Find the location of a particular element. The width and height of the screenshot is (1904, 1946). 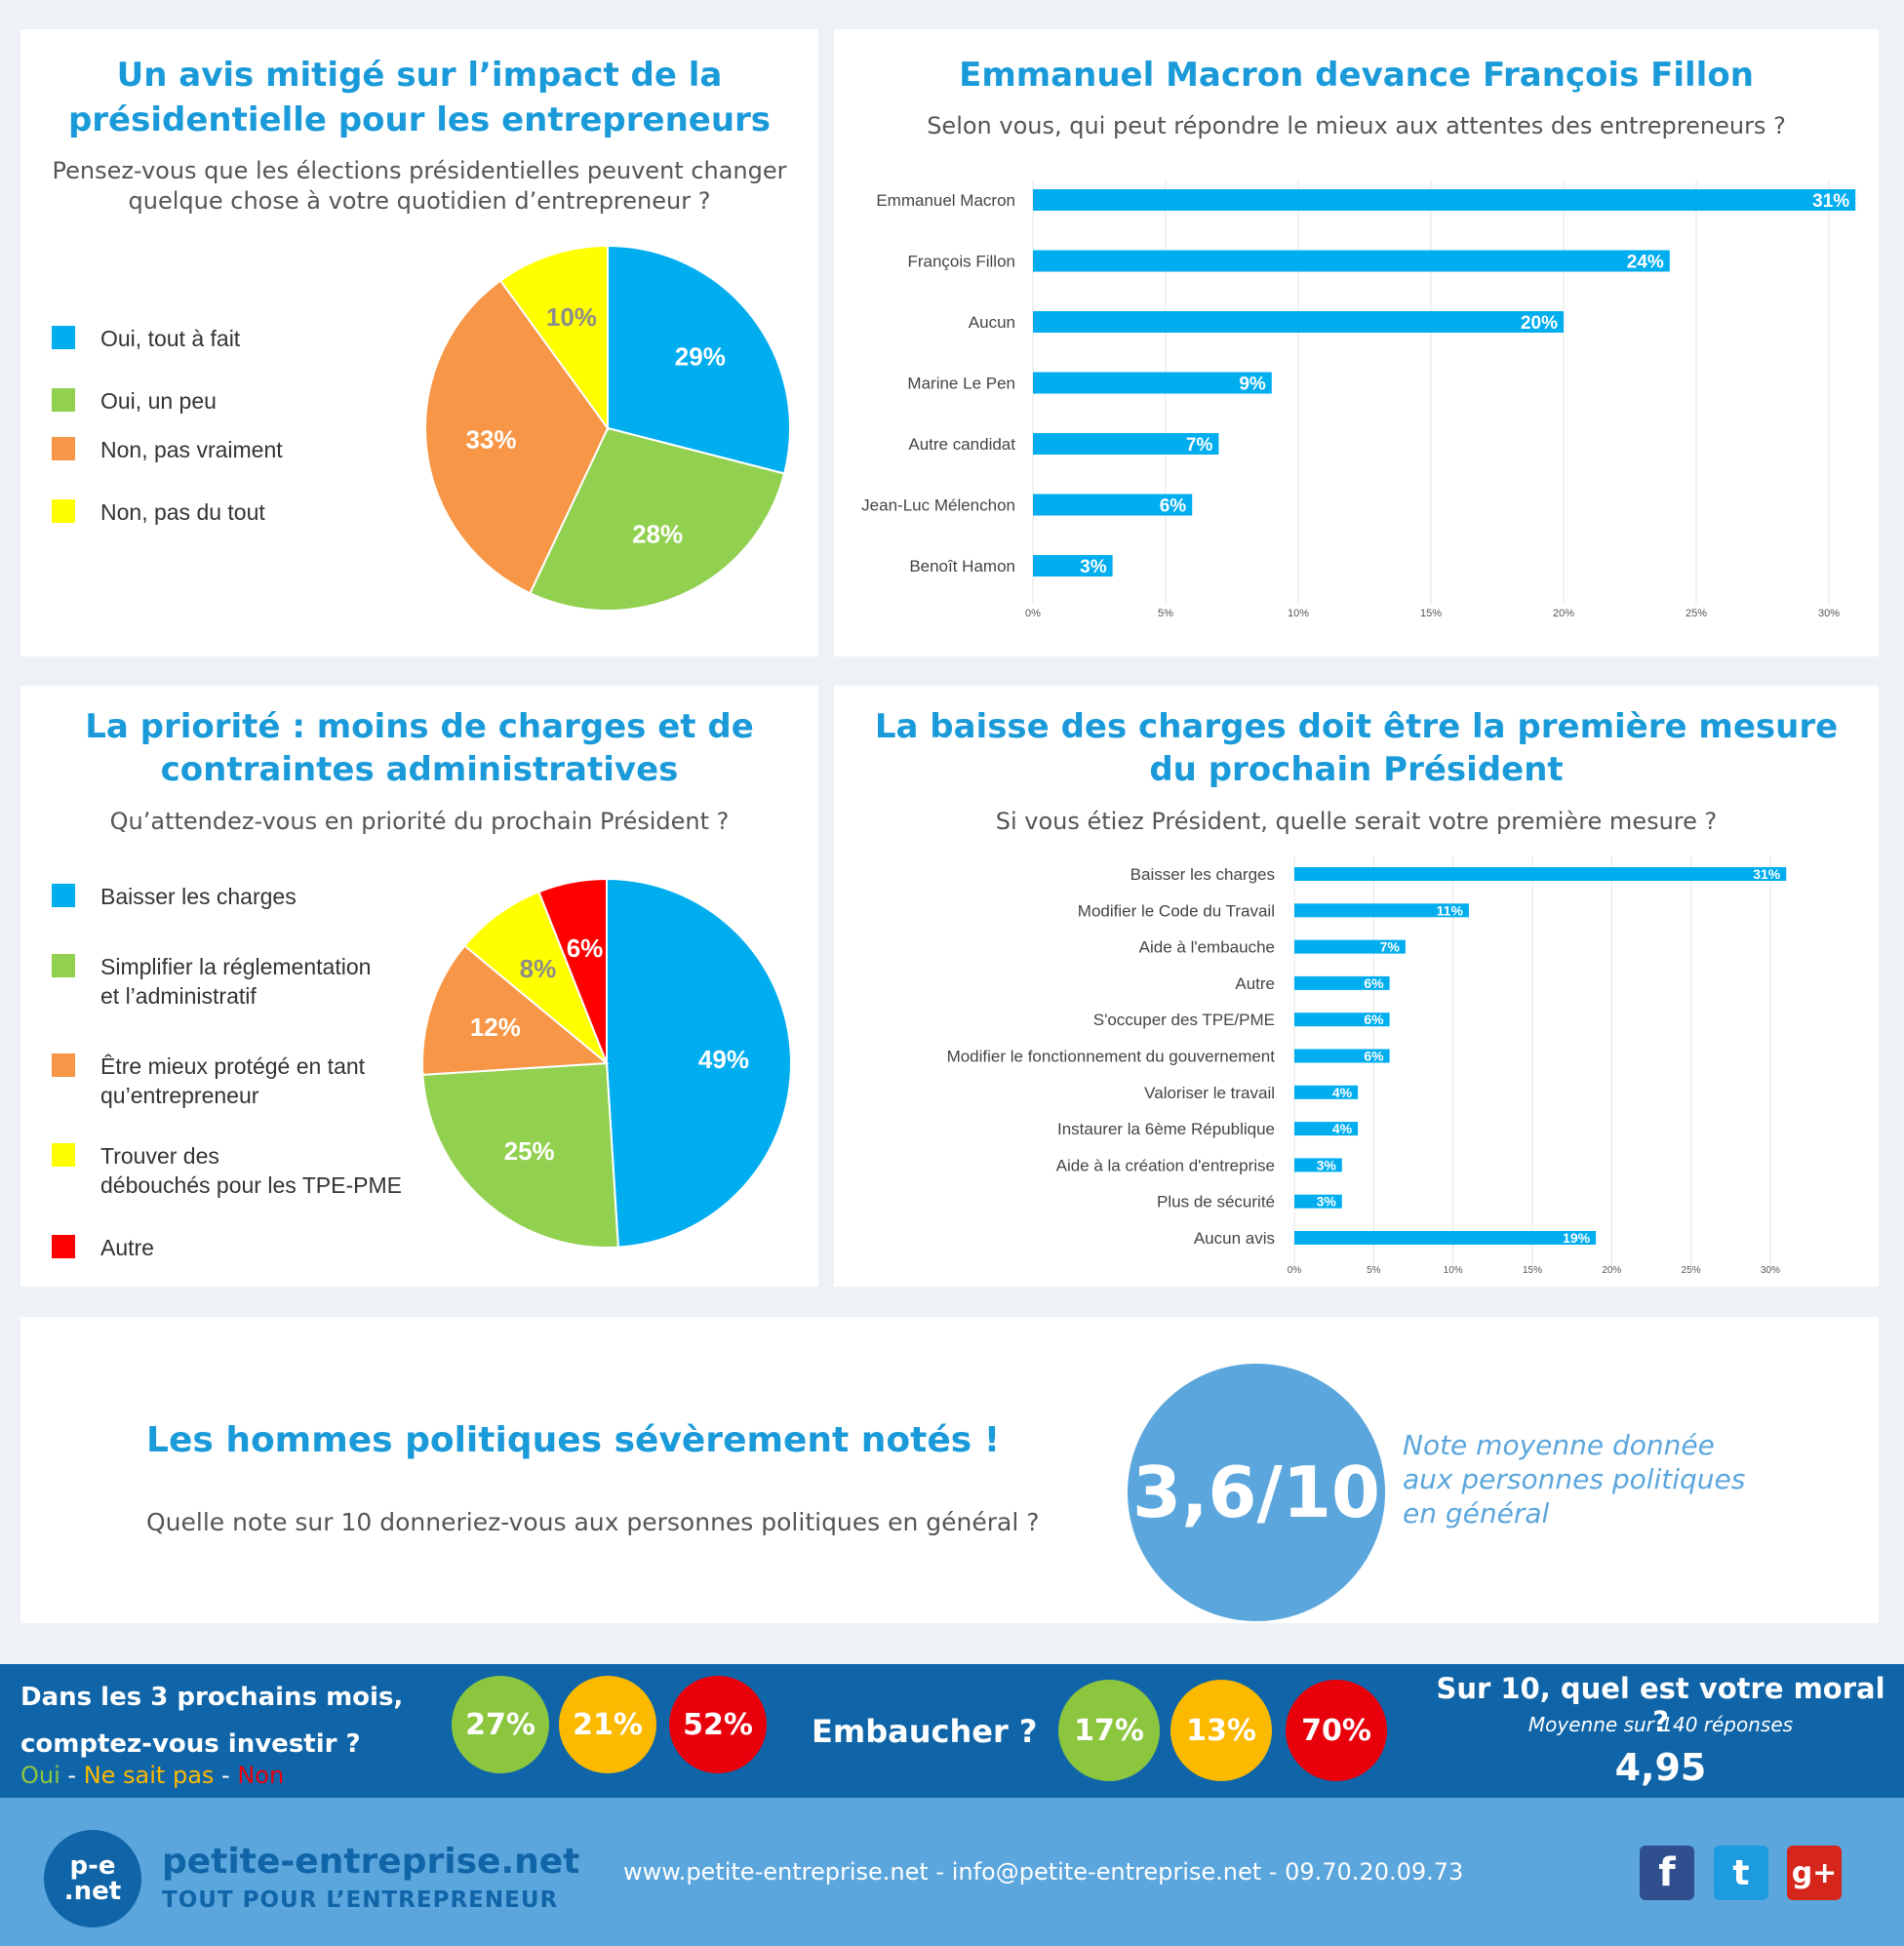

category-label: Jean-Luc Mélenchon is located at coordinates (938, 505).